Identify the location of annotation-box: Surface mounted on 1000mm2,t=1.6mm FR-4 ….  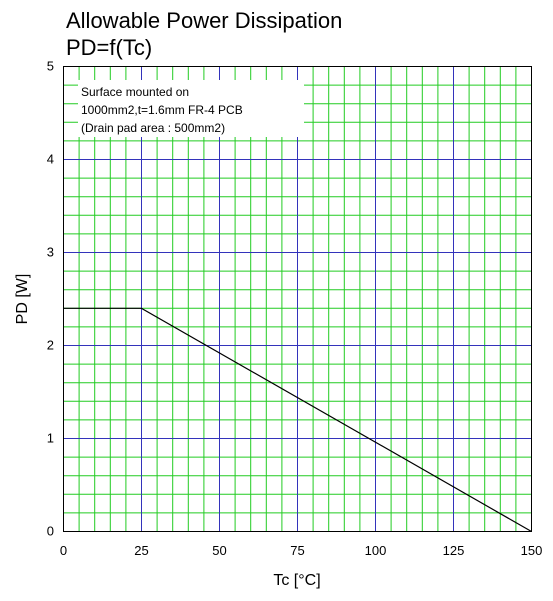
(191, 108).